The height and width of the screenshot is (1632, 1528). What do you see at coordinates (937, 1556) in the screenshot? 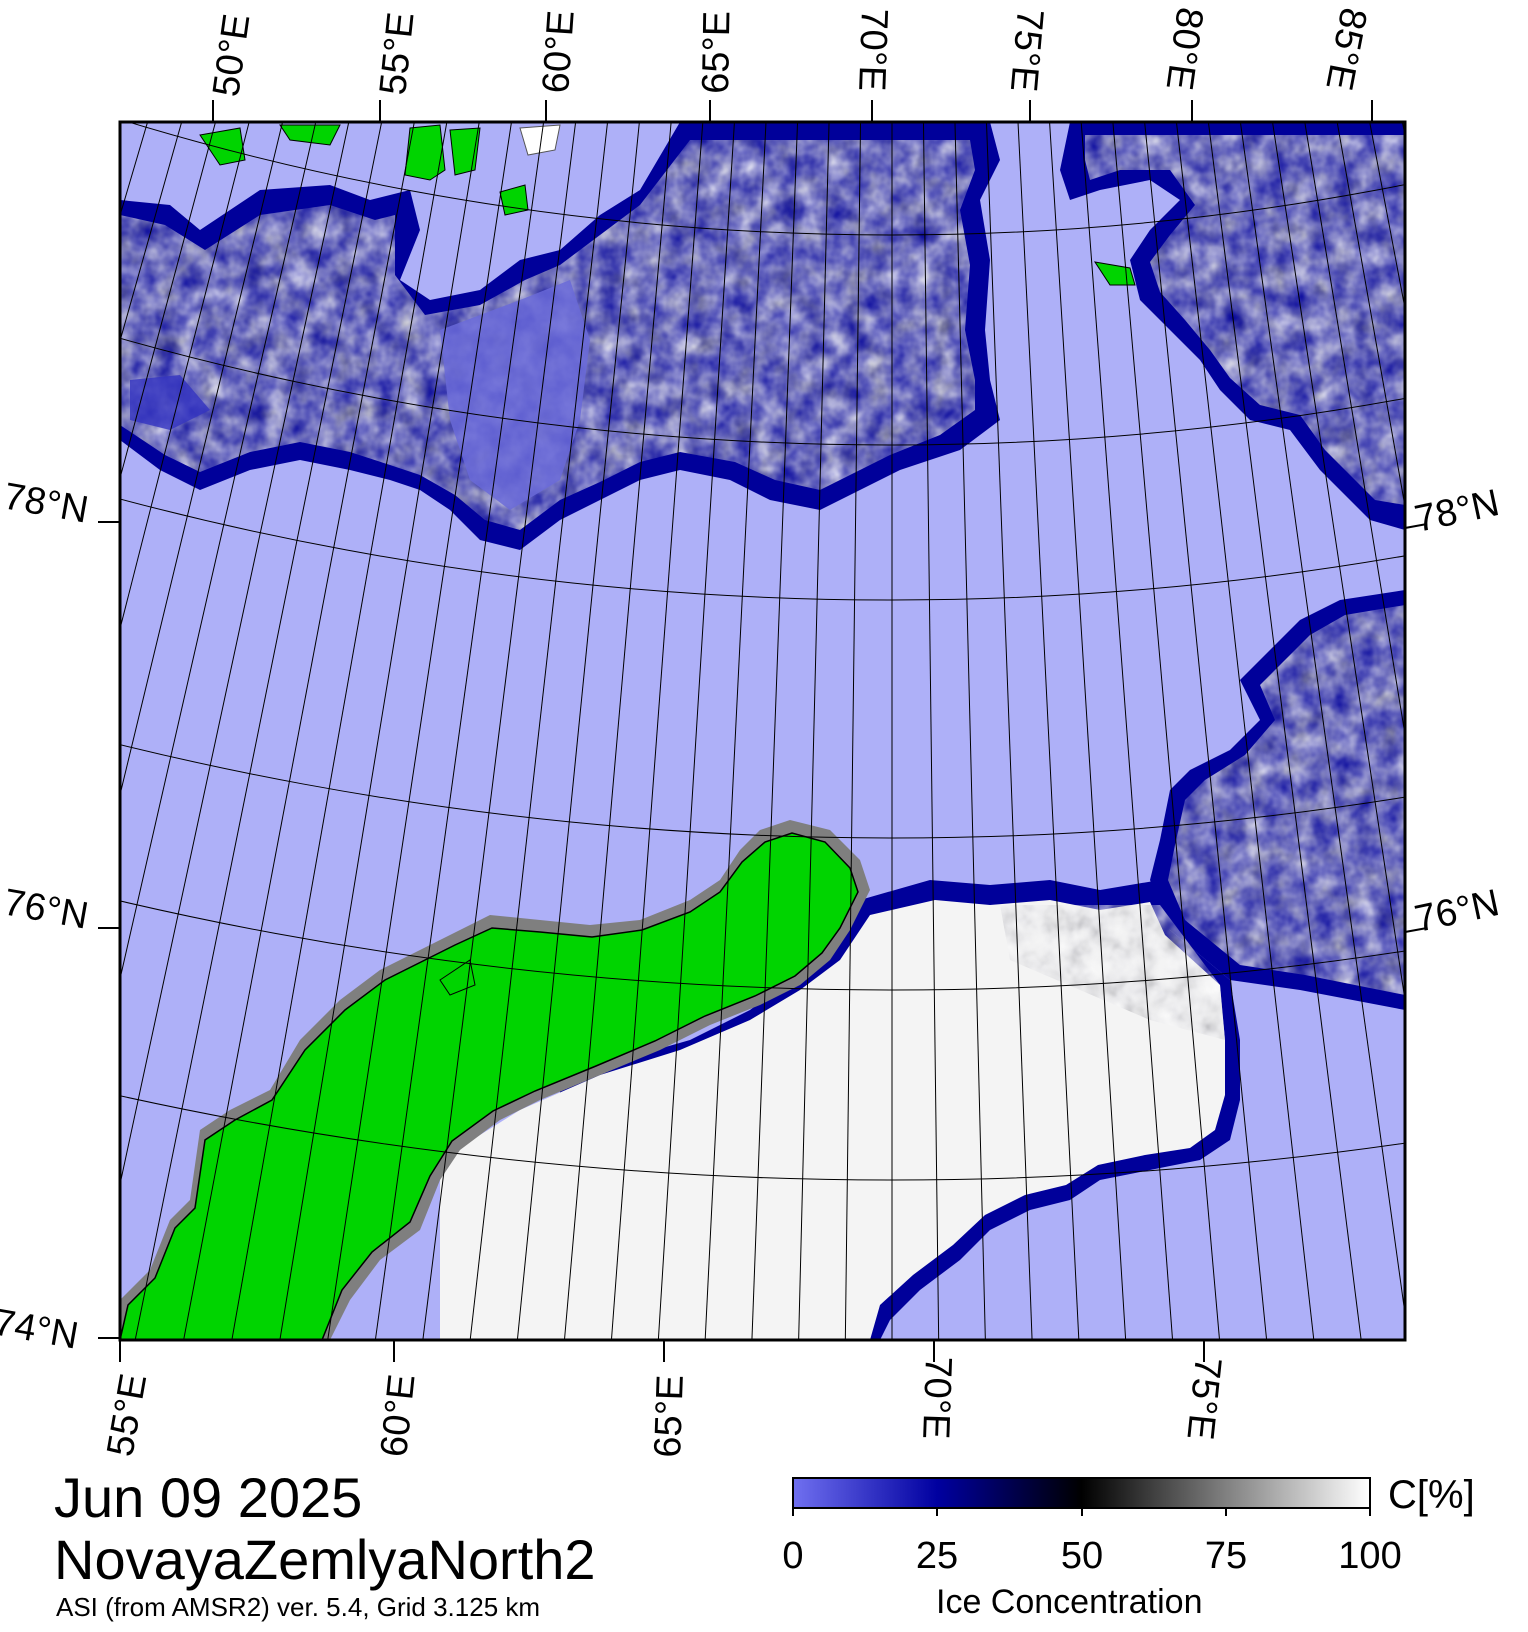
I see `legend-tick-label: 25` at bounding box center [937, 1556].